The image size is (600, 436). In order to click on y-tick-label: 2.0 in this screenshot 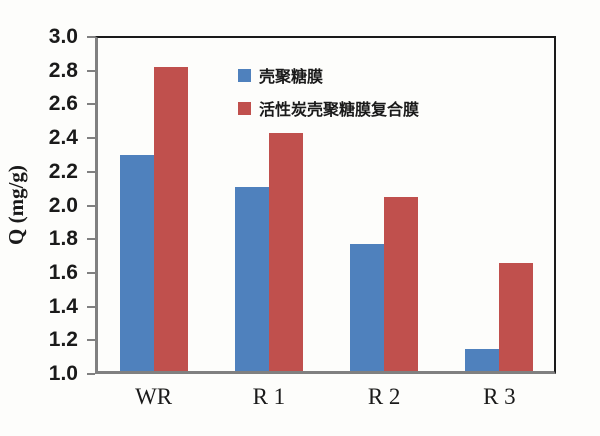, I will do `click(63, 205)`.